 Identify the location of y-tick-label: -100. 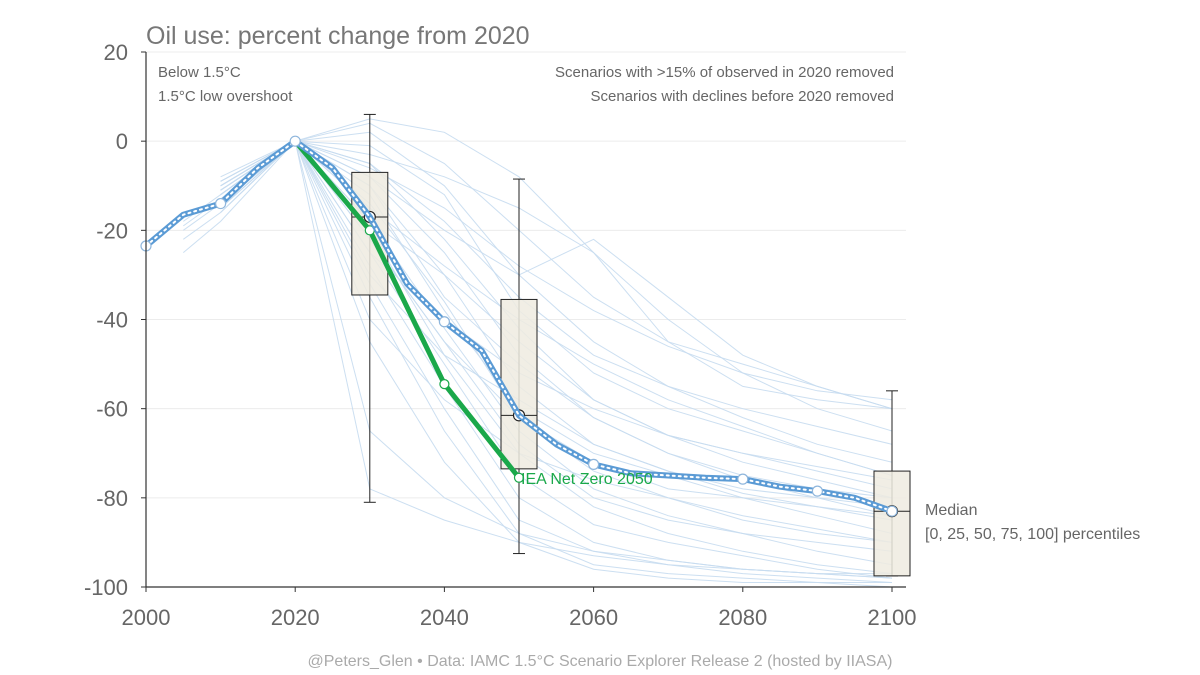
(106, 587).